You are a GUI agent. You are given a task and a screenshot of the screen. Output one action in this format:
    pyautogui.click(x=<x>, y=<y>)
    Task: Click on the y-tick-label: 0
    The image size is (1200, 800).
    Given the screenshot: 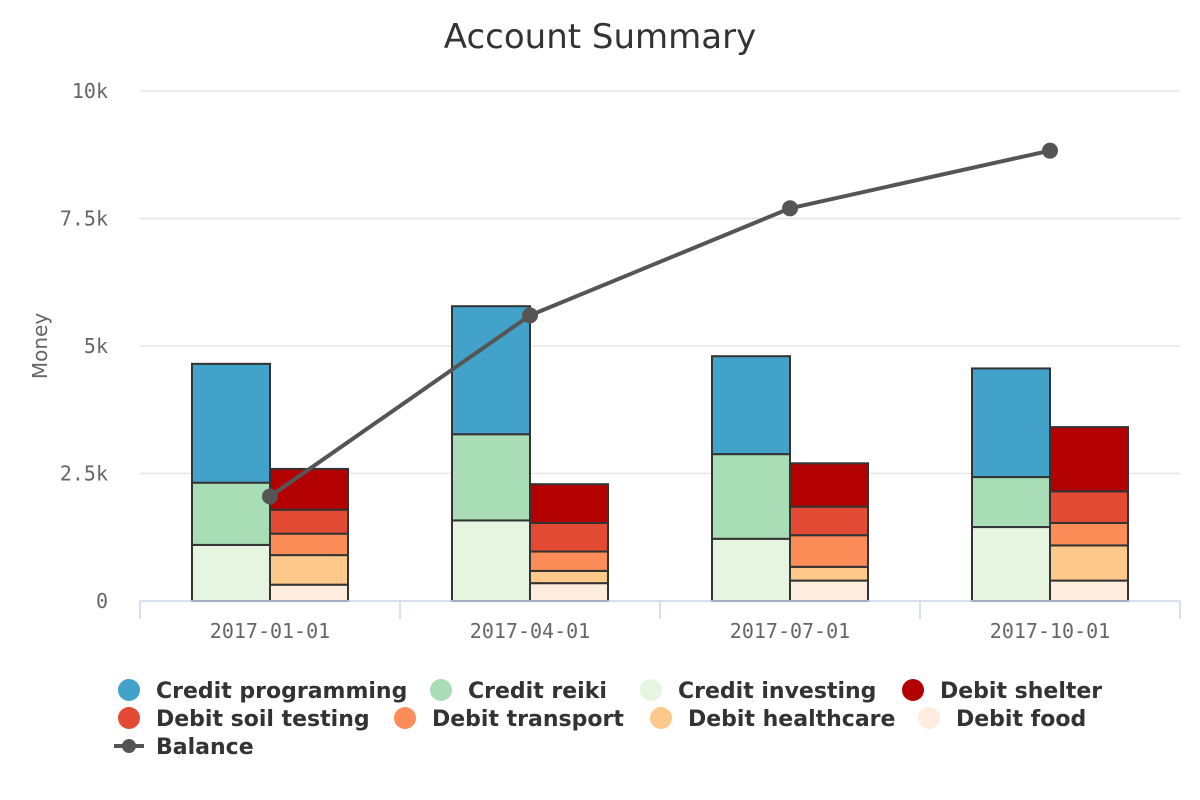 What is the action you would take?
    pyautogui.click(x=102, y=601)
    